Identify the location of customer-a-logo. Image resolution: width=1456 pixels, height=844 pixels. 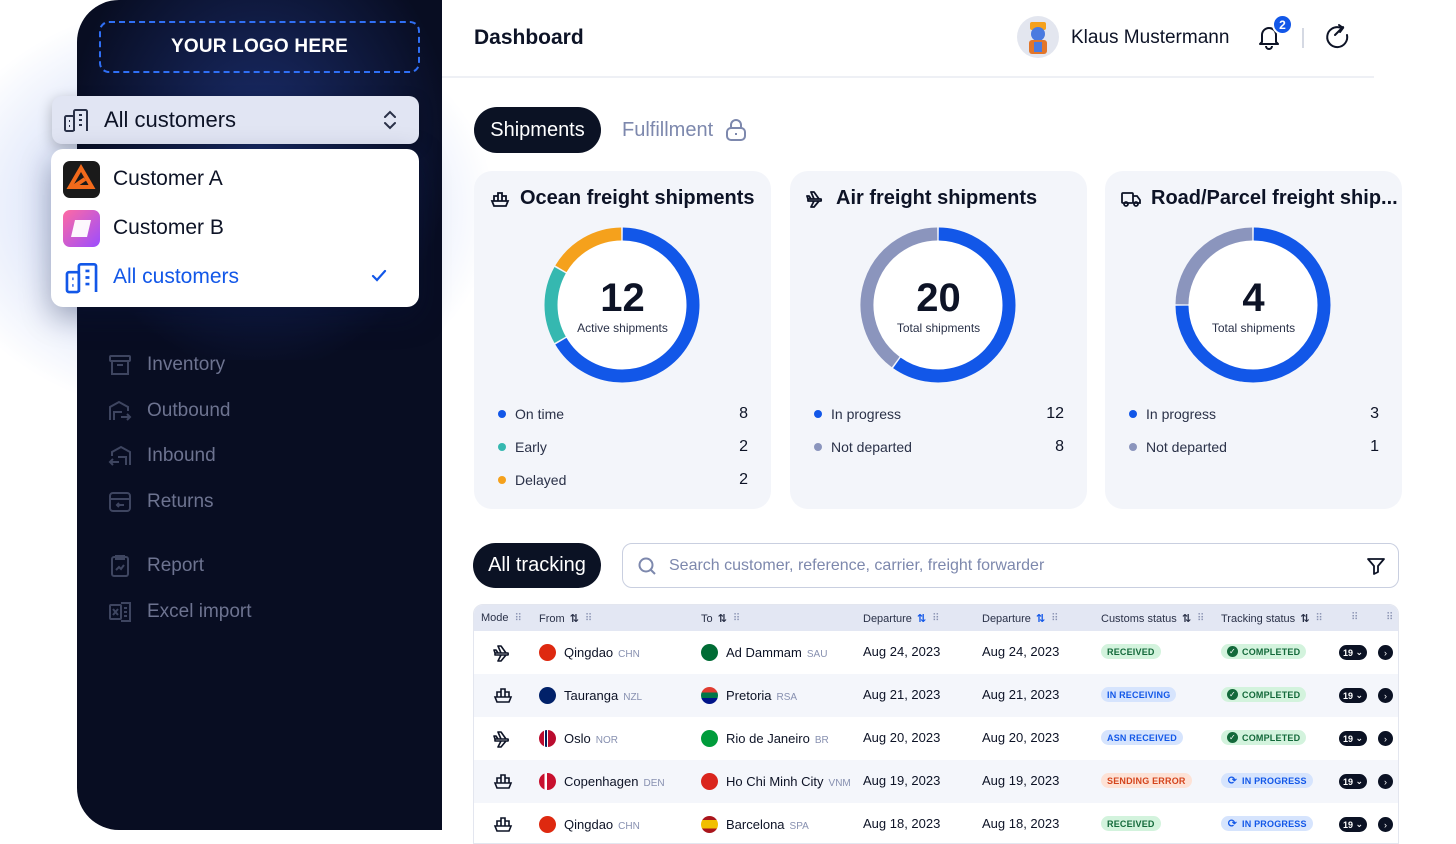
(81, 179).